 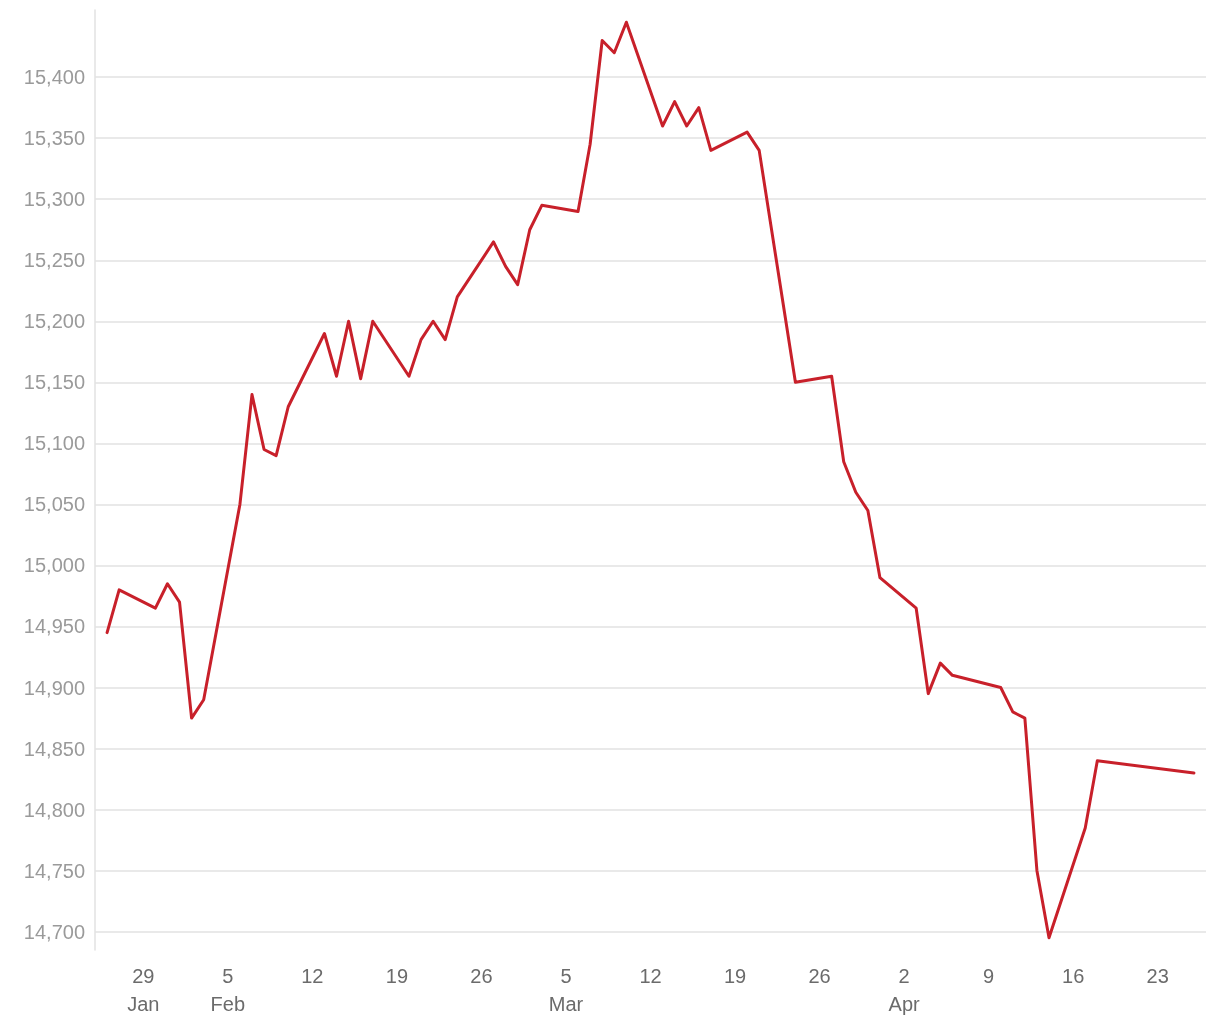 What do you see at coordinates (54, 443) in the screenshot?
I see `y-tick-label: 15,100` at bounding box center [54, 443].